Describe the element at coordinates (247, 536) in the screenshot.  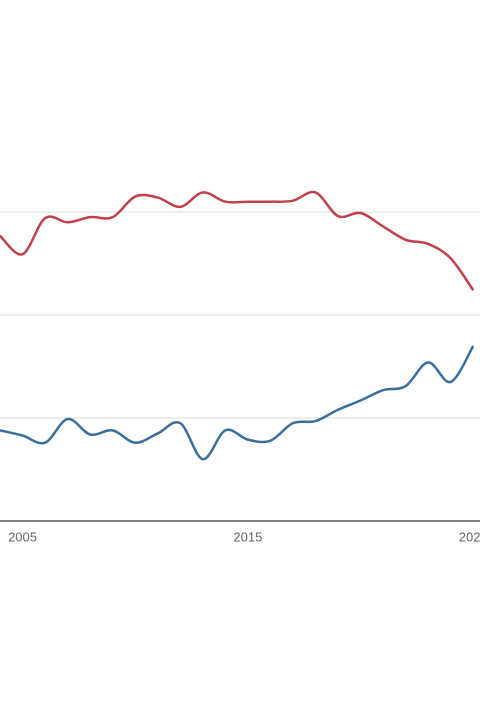
I see `x-tick-label: 2015` at that location.